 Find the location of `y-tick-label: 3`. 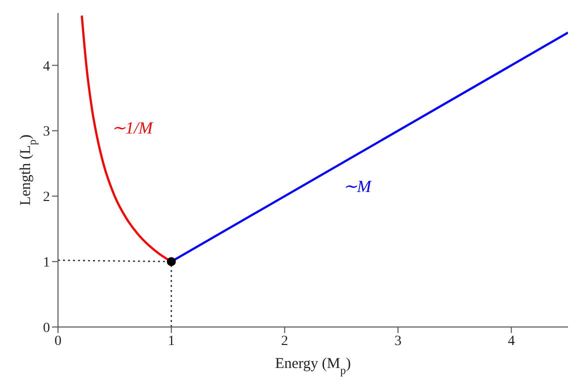

y-tick-label: 3 is located at coordinates (46, 132).